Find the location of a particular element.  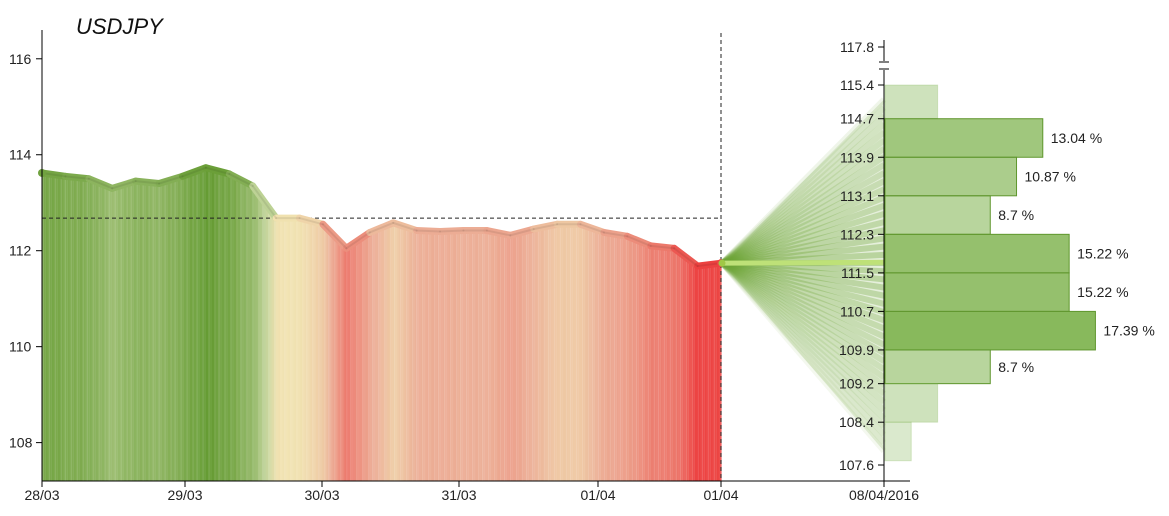

y-tick-label: 110 is located at coordinates (20, 347).